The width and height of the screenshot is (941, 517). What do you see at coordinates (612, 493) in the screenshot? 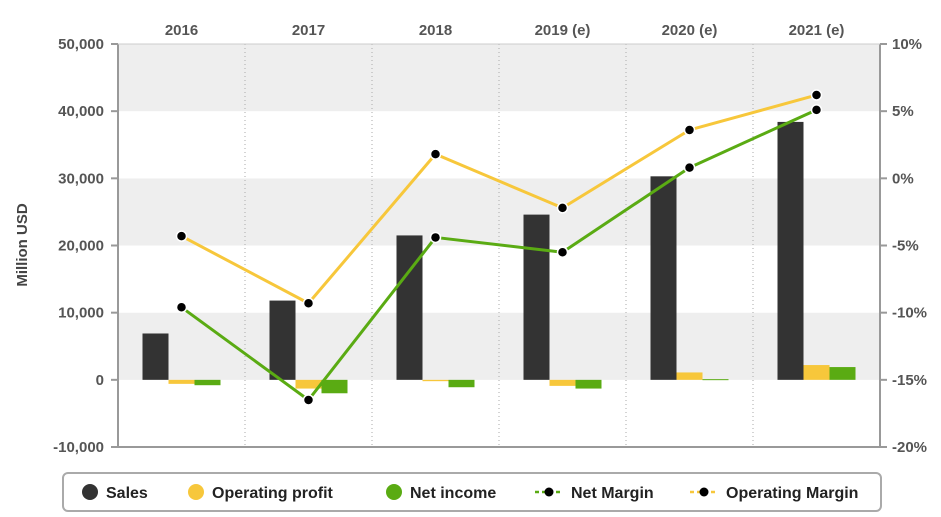
I see `legend-net-margin-label: Net Margin` at bounding box center [612, 493].